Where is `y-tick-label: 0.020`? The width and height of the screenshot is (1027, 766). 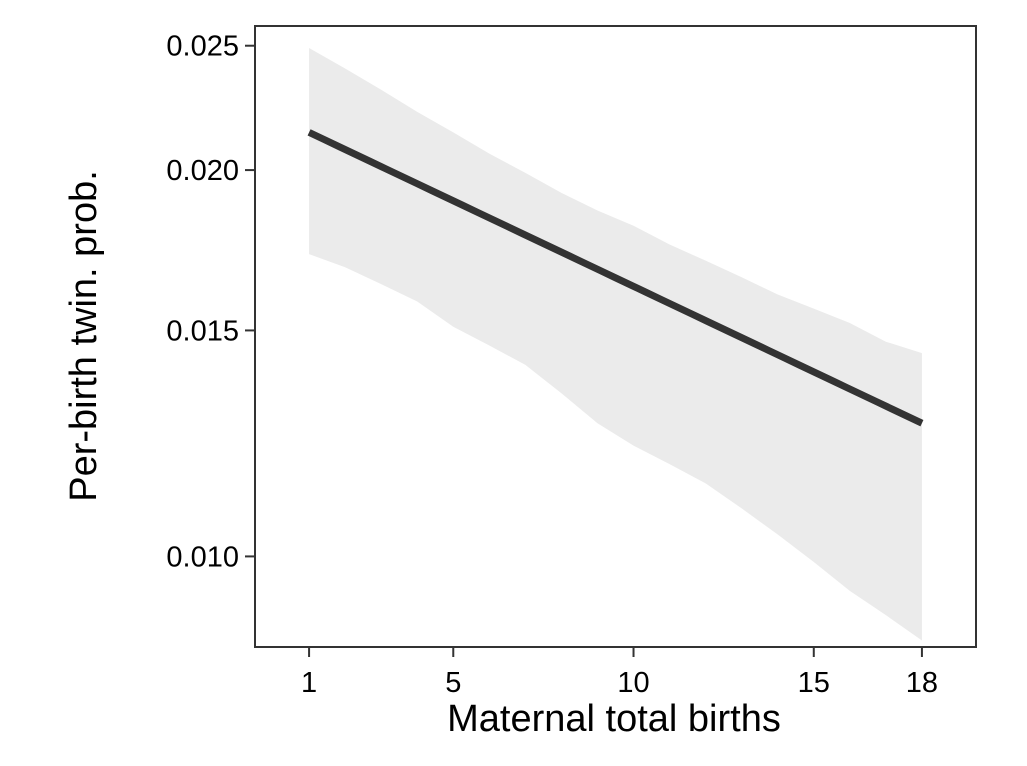
y-tick-label: 0.020 is located at coordinates (202, 171).